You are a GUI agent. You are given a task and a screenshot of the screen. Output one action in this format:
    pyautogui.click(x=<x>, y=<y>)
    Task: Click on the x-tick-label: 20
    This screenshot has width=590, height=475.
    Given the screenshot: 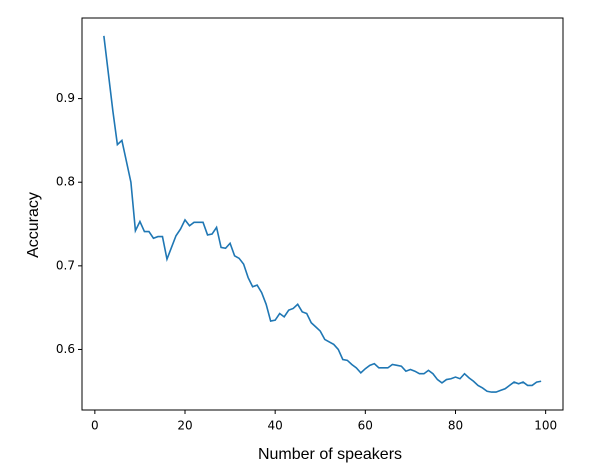 What is the action you would take?
    pyautogui.click(x=184, y=426)
    